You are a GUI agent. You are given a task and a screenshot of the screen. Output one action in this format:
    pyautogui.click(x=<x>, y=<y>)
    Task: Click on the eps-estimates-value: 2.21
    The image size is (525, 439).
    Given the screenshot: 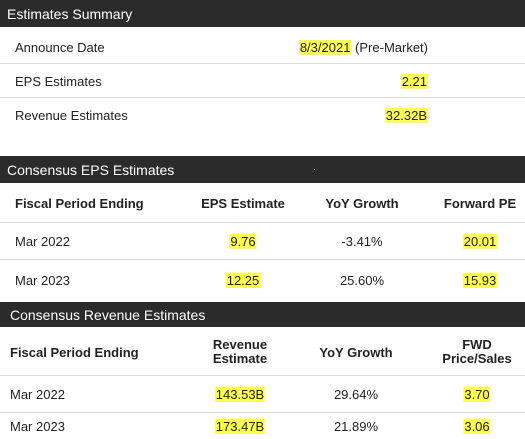 What is the action you would take?
    pyautogui.click(x=414, y=81)
    